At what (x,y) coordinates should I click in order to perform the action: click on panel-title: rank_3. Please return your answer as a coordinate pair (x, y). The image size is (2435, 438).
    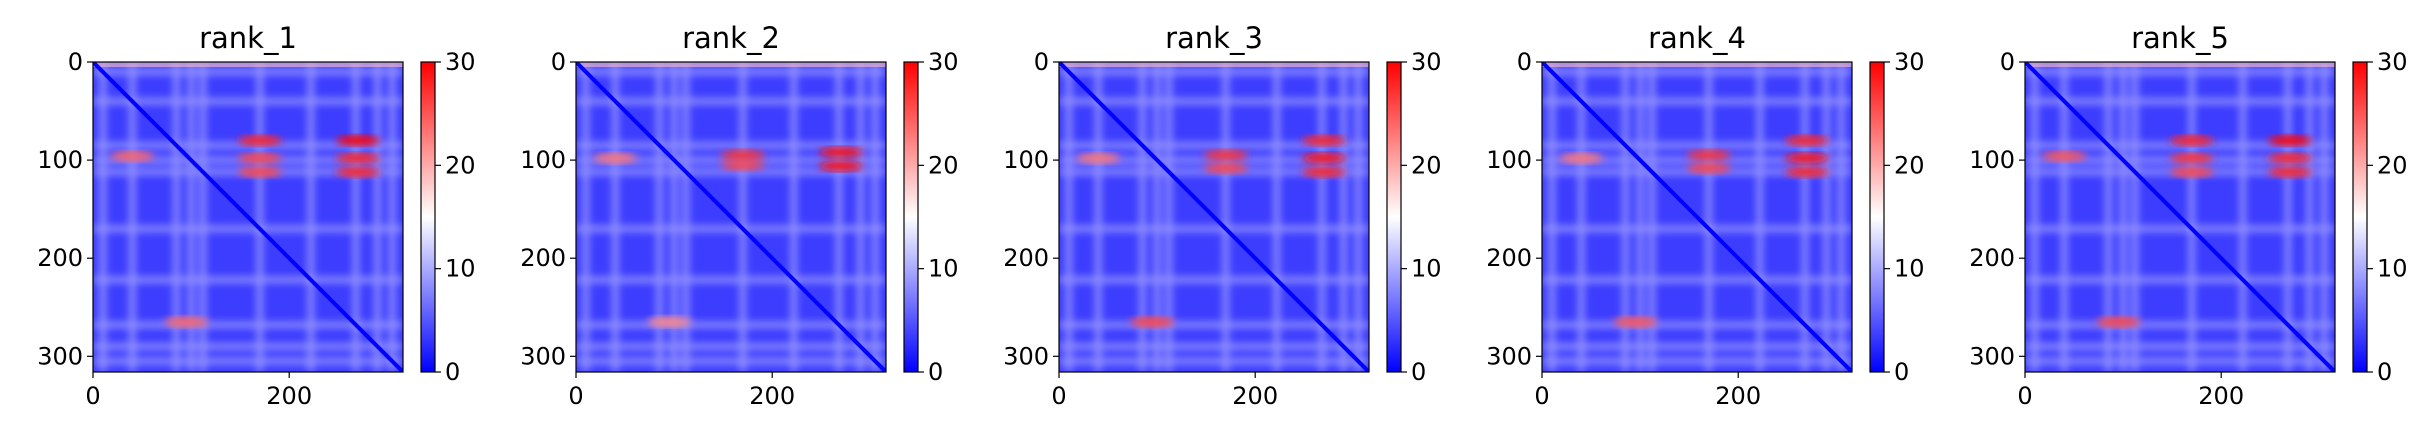
    Looking at the image, I should click on (1214, 38).